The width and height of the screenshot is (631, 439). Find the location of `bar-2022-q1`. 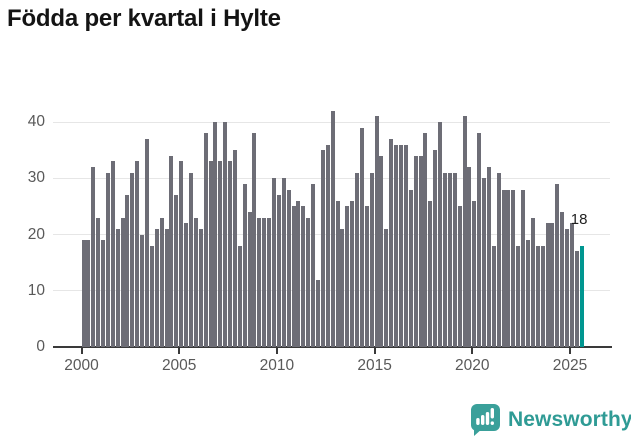

bar-2022-q1 is located at coordinates (513, 268).